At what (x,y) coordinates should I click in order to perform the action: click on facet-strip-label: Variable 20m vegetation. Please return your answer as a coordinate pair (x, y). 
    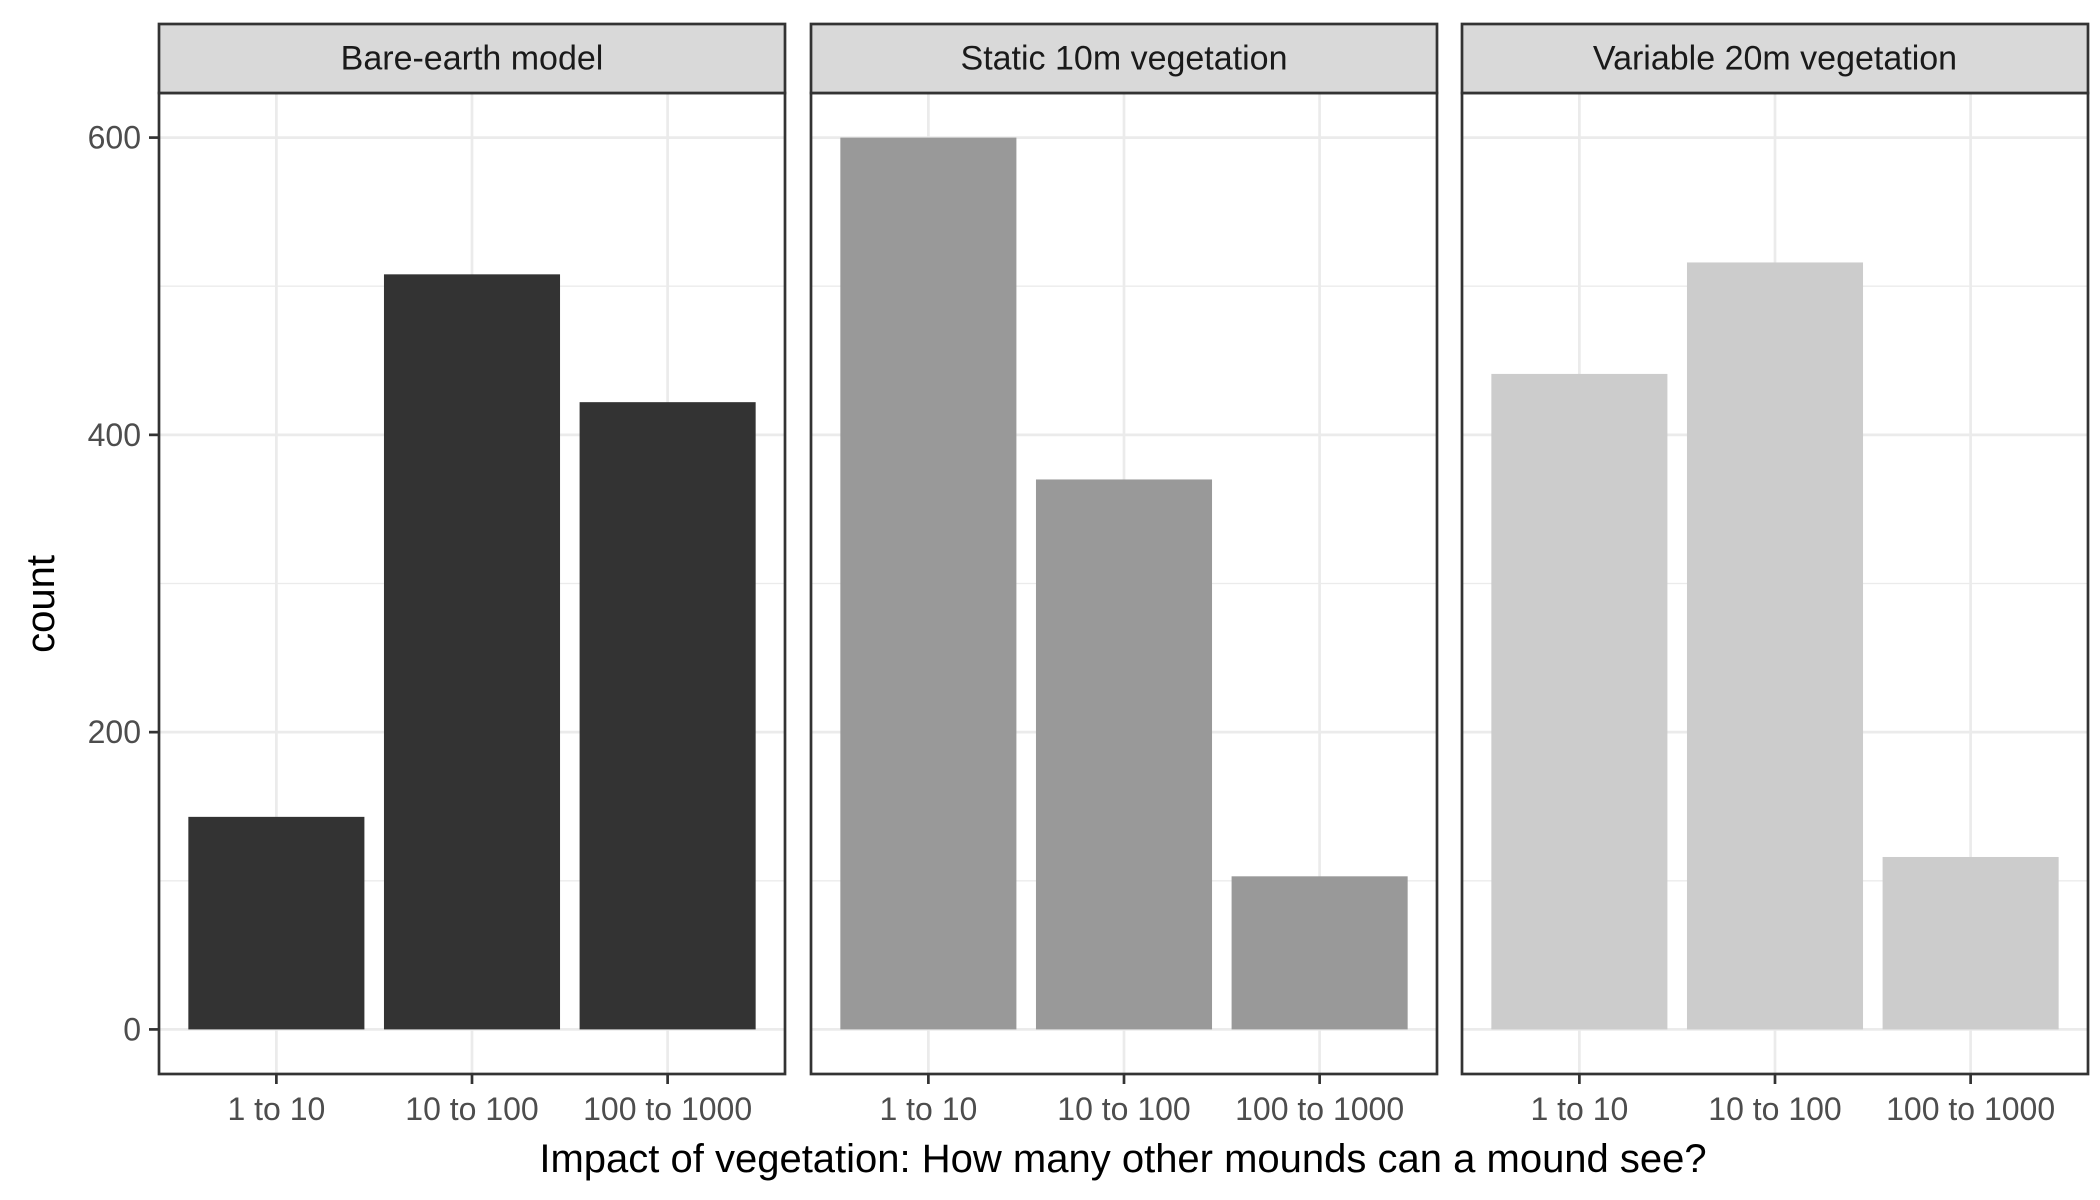
    Looking at the image, I should click on (1775, 59).